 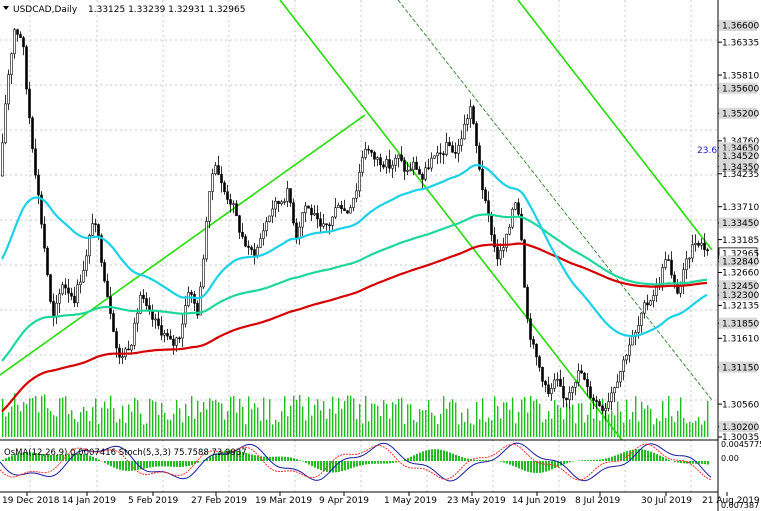 What do you see at coordinates (740, 274) in the screenshot?
I see `price-tick-label: 1.32660` at bounding box center [740, 274].